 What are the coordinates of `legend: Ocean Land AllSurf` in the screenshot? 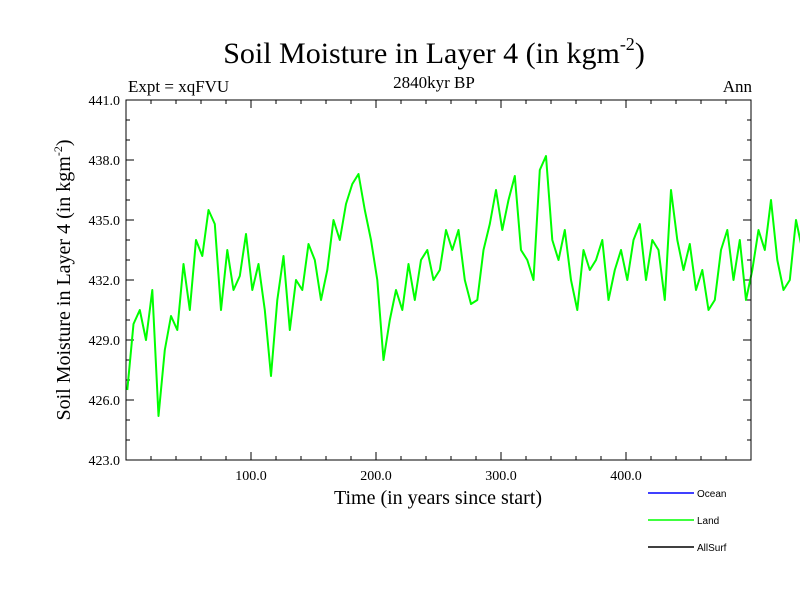 It's located at (687, 521).